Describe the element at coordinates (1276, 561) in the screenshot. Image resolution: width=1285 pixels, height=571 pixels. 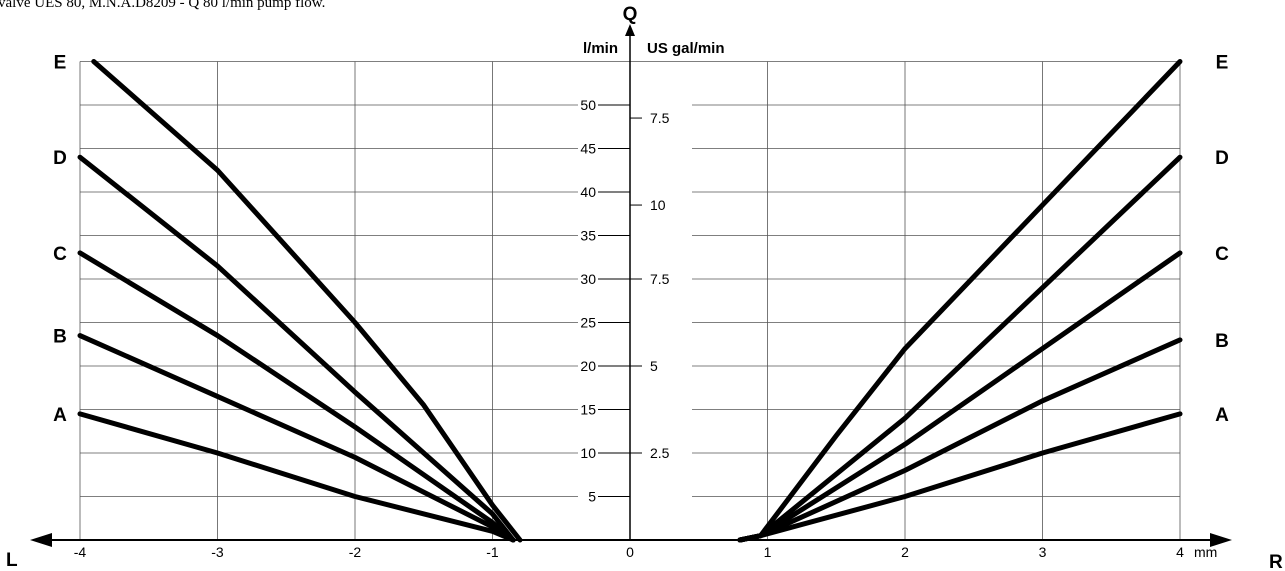
I see `x-axis-right-letter: R` at that location.